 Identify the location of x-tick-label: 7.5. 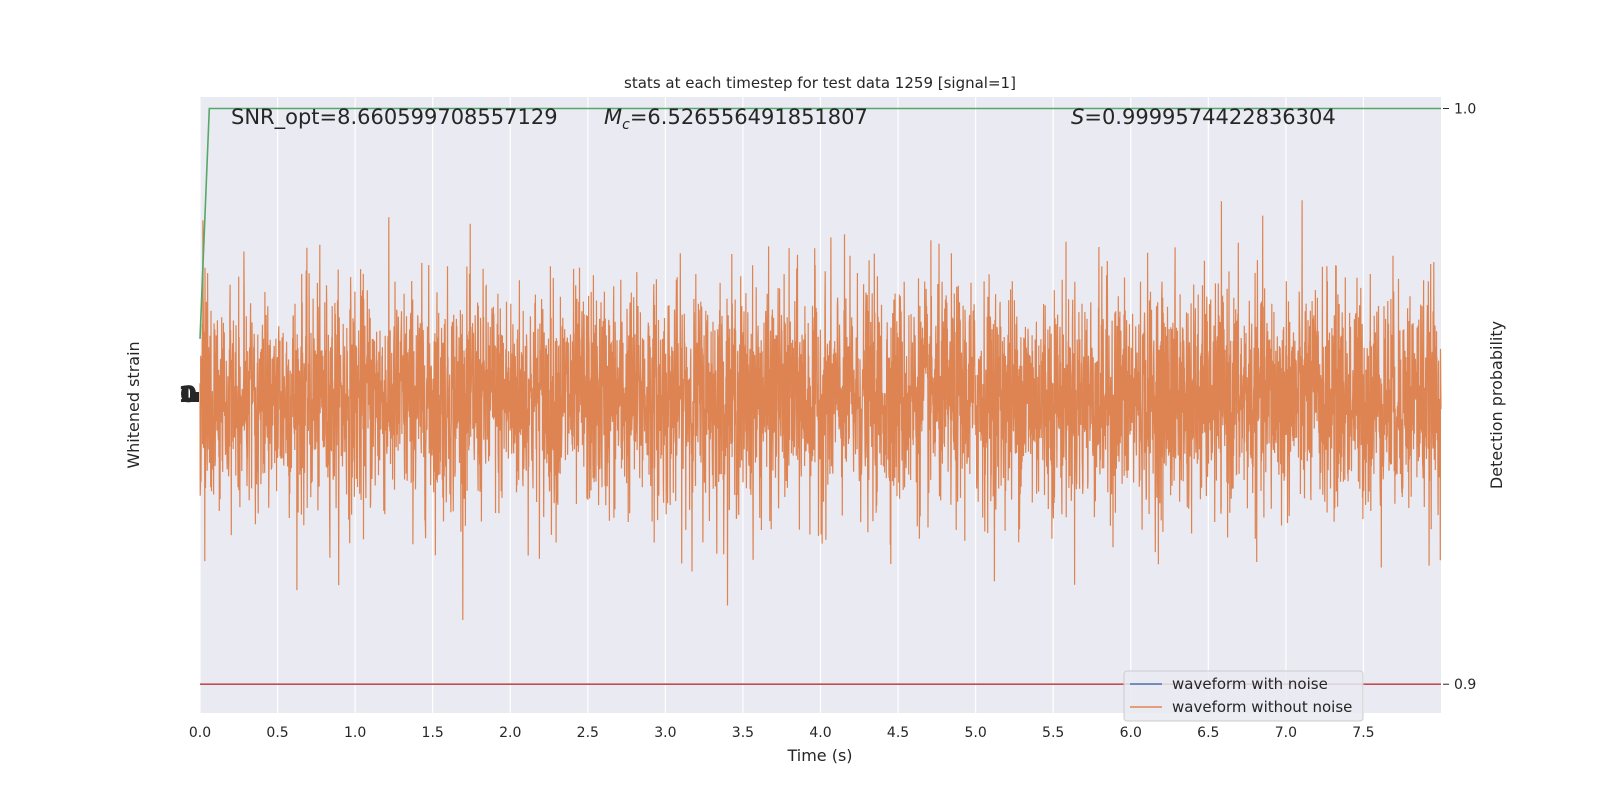
(1363, 733).